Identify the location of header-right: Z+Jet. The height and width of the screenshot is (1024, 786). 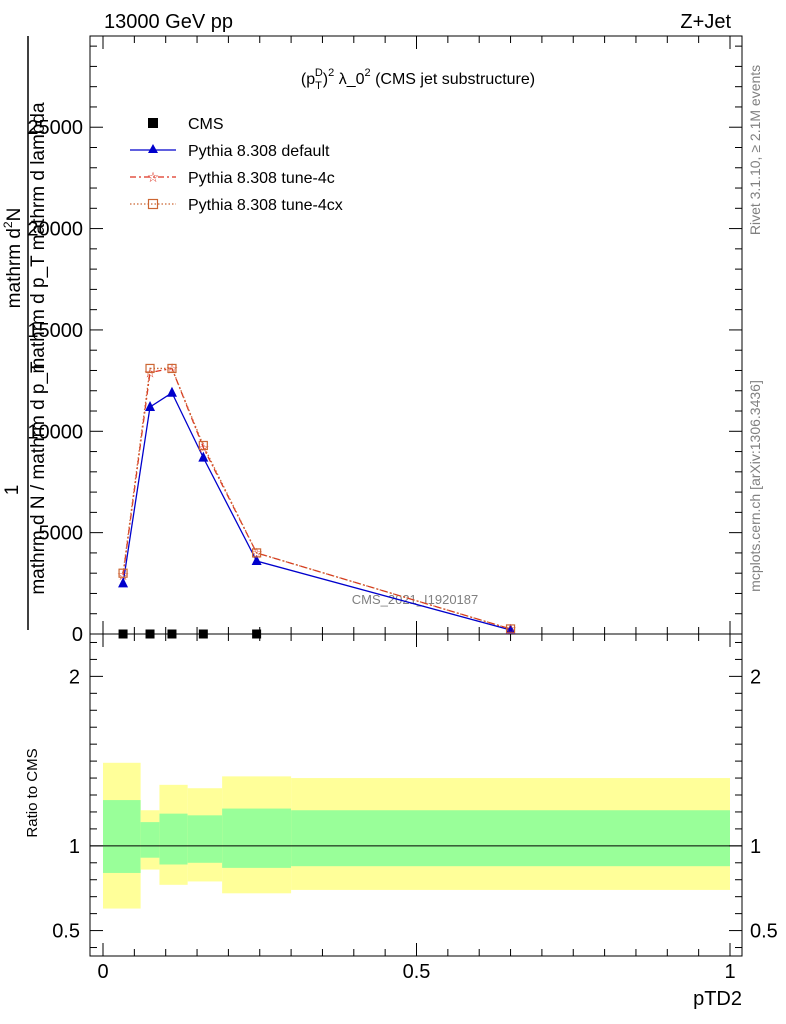
(705, 22).